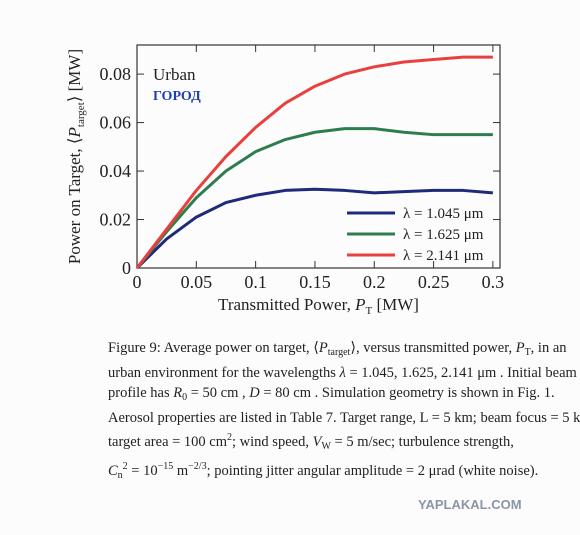  What do you see at coordinates (74, 132) in the screenshot?
I see `y-axis-label-symbol: P` at bounding box center [74, 132].